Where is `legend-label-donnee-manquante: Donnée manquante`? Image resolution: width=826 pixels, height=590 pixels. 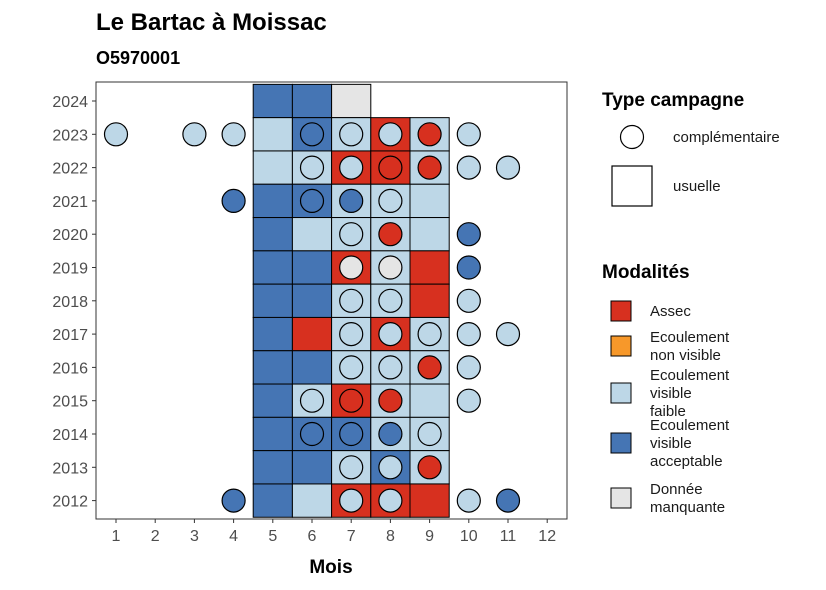
legend-label-donnee-manquante: Donnée manquante is located at coordinates (687, 498).